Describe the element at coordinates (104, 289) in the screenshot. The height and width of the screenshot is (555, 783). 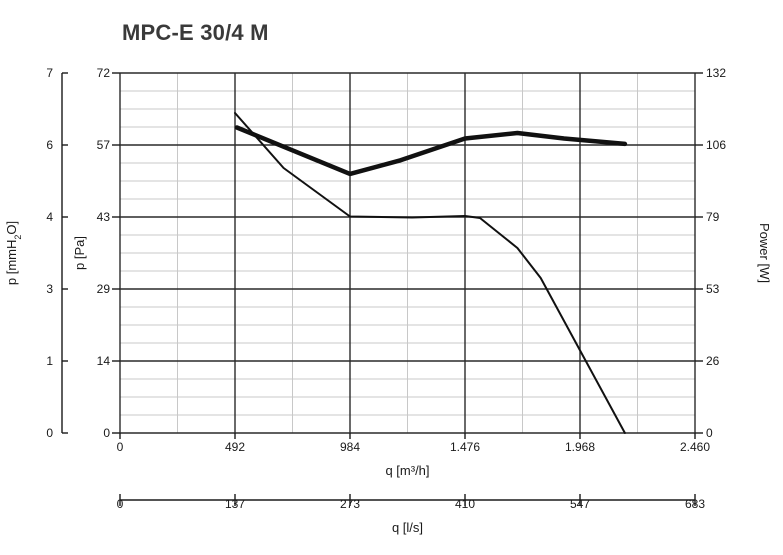
I see `y-tick-label-pa: 29` at that location.